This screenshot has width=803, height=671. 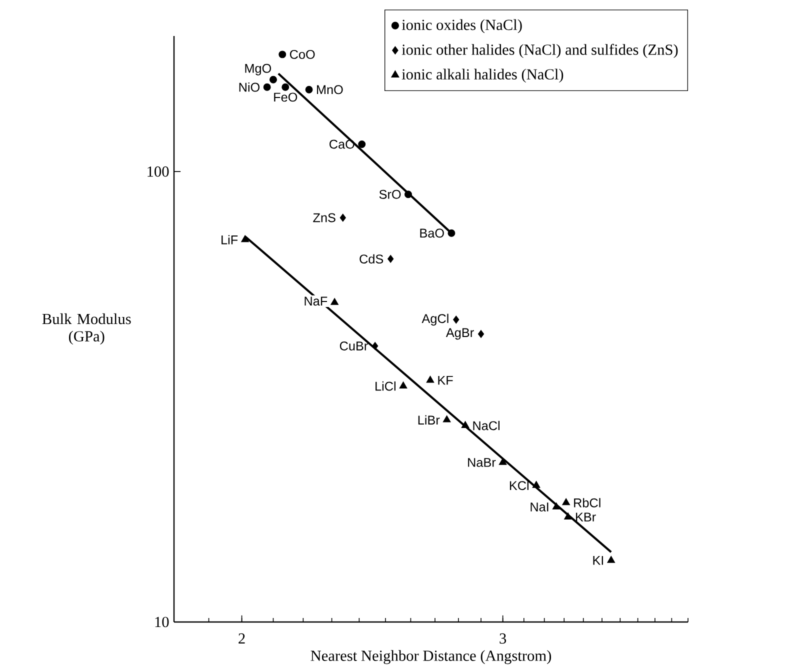 What do you see at coordinates (390, 194) in the screenshot?
I see `annotation: SrO` at bounding box center [390, 194].